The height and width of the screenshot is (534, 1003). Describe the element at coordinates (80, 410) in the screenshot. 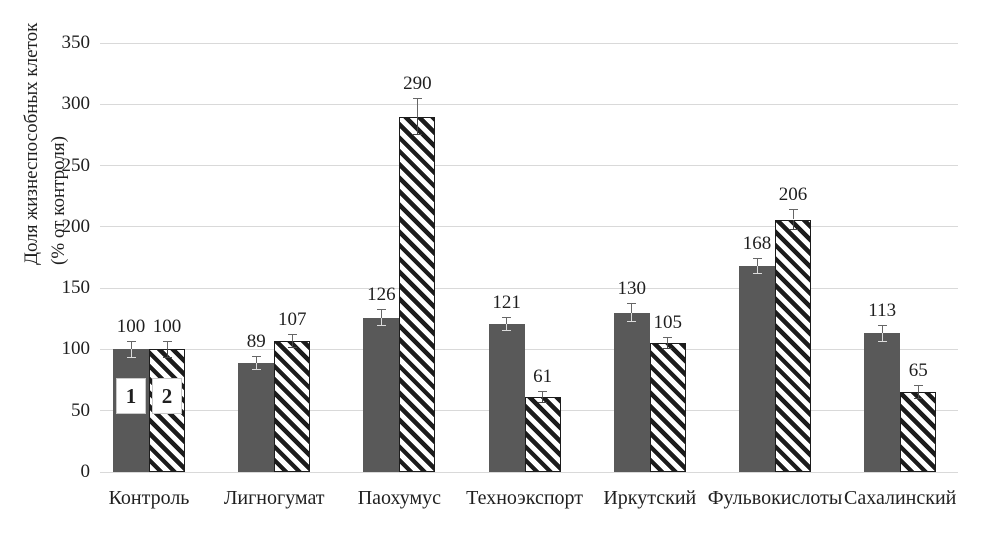

I see `y-tick-label: 50` at that location.